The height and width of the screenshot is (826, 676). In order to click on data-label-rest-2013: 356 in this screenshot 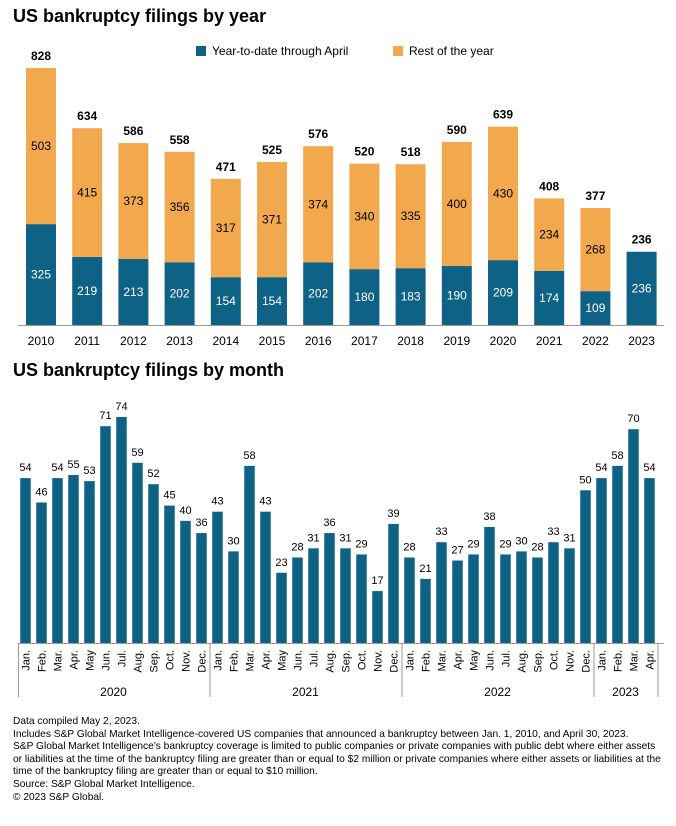, I will do `click(180, 207)`.